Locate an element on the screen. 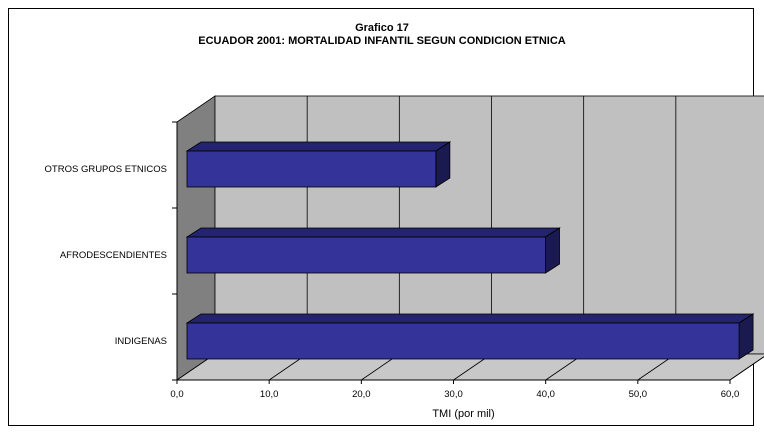 This screenshot has height=436, width=764. x-tick-label: 10,0 is located at coordinates (269, 394).